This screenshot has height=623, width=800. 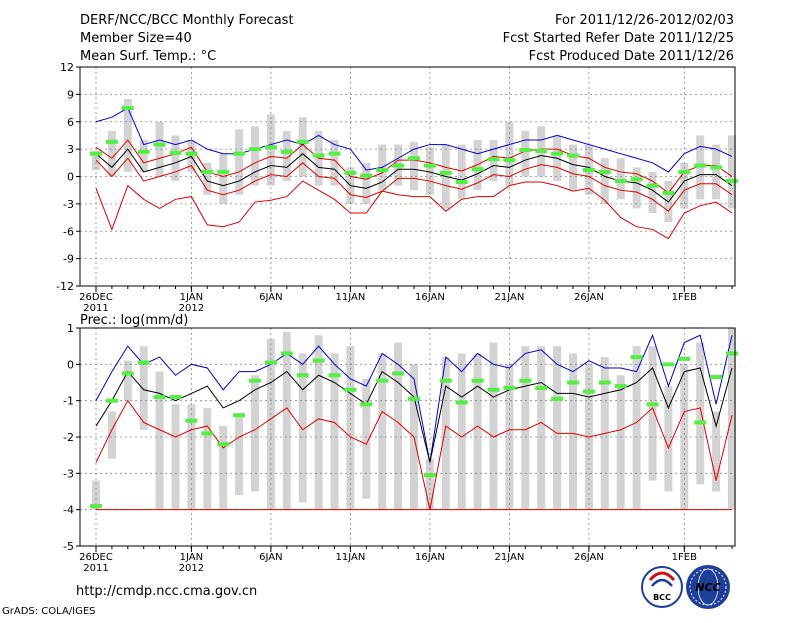 What do you see at coordinates (414, 210) in the screenshot?
I see `lower-bound-line` at bounding box center [414, 210].